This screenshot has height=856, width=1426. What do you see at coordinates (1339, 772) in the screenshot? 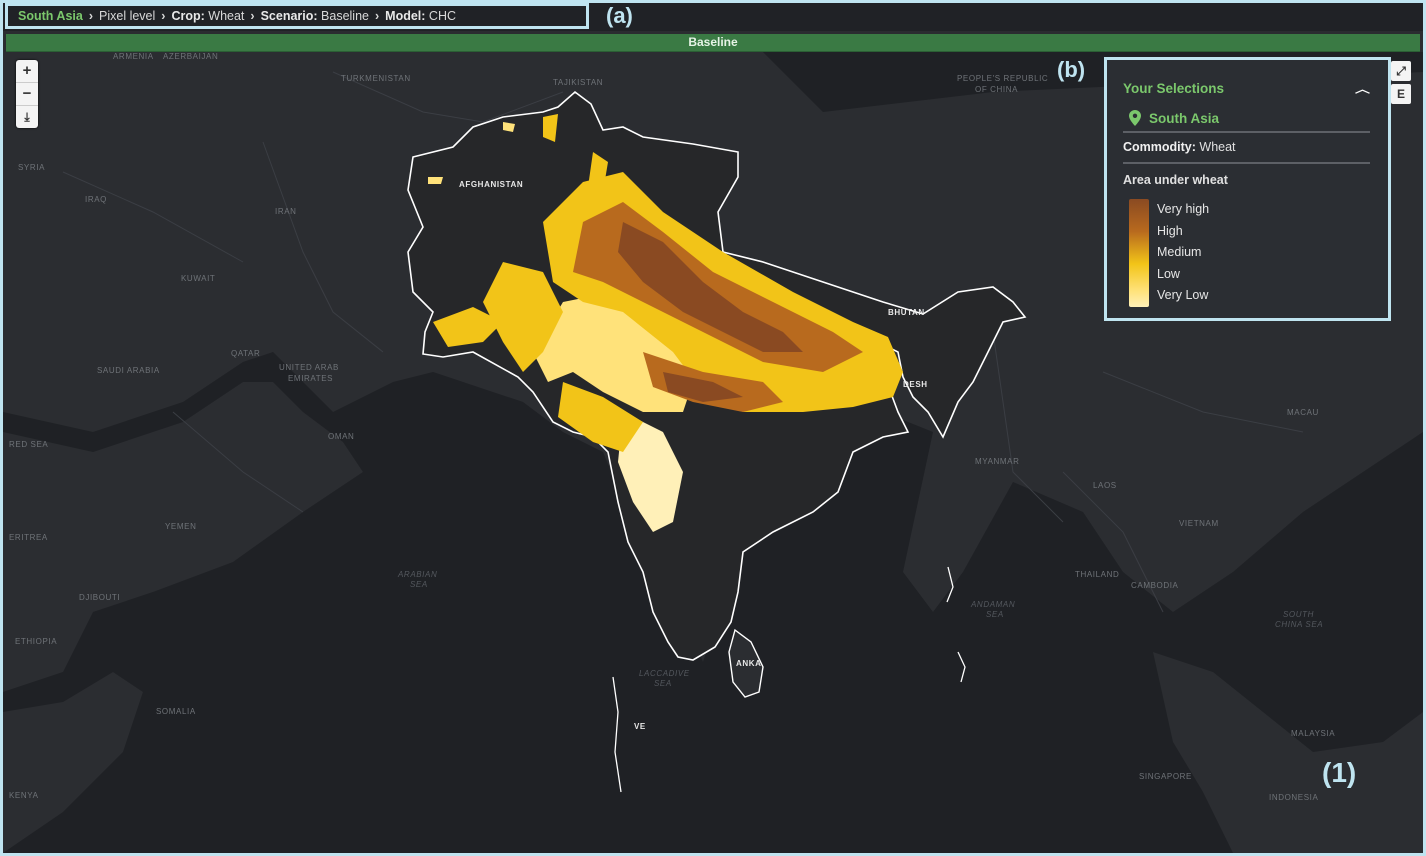
I see `panel-label-1: (1)` at bounding box center [1339, 772].